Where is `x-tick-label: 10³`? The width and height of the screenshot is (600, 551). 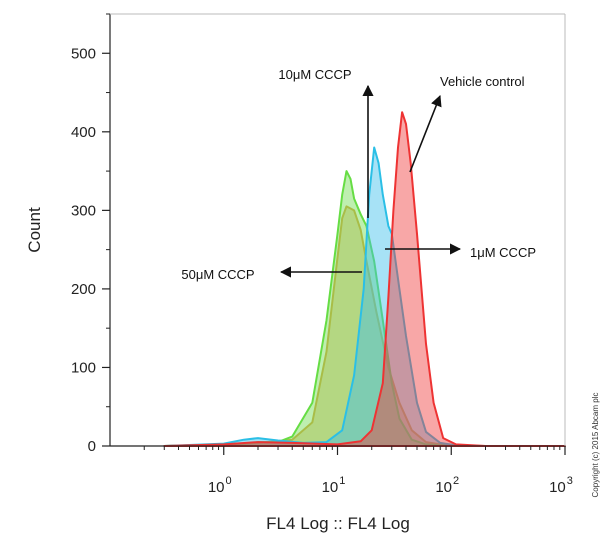 x-tick-label: 10³ is located at coordinates (561, 485).